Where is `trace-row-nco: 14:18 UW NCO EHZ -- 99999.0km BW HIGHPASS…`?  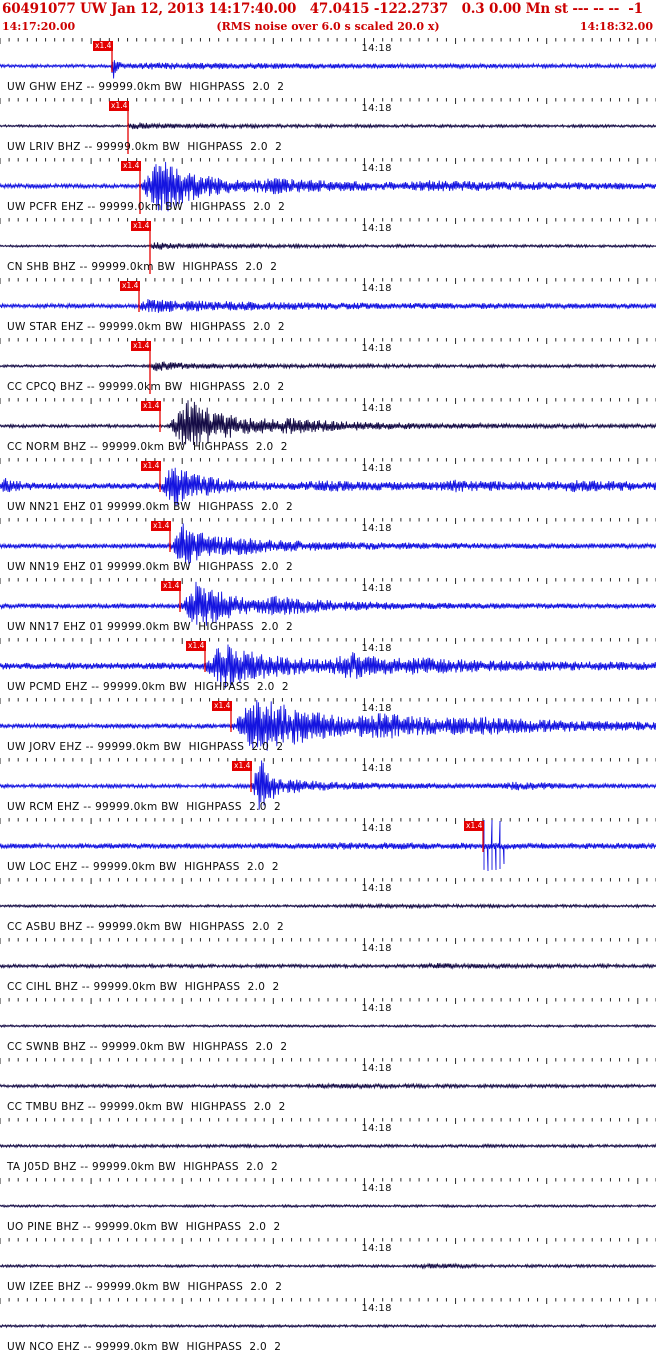
trace-row-nco: 14:18 UW NCO EHZ -- 99999.0km BW HIGHPASS… is located at coordinates (328, 1328).